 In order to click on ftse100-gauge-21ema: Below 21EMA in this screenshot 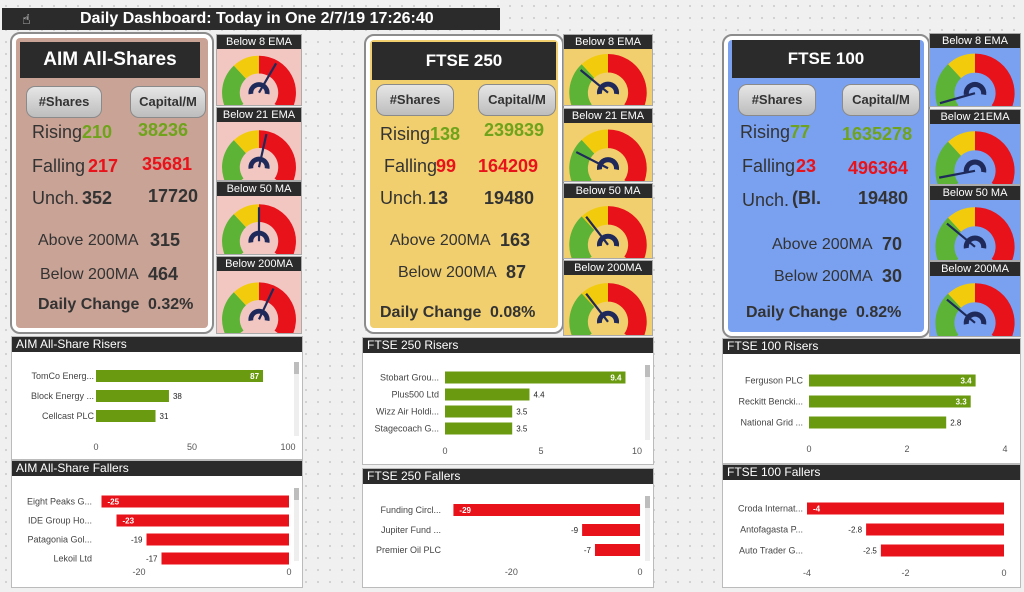, I will do `click(975, 147)`.